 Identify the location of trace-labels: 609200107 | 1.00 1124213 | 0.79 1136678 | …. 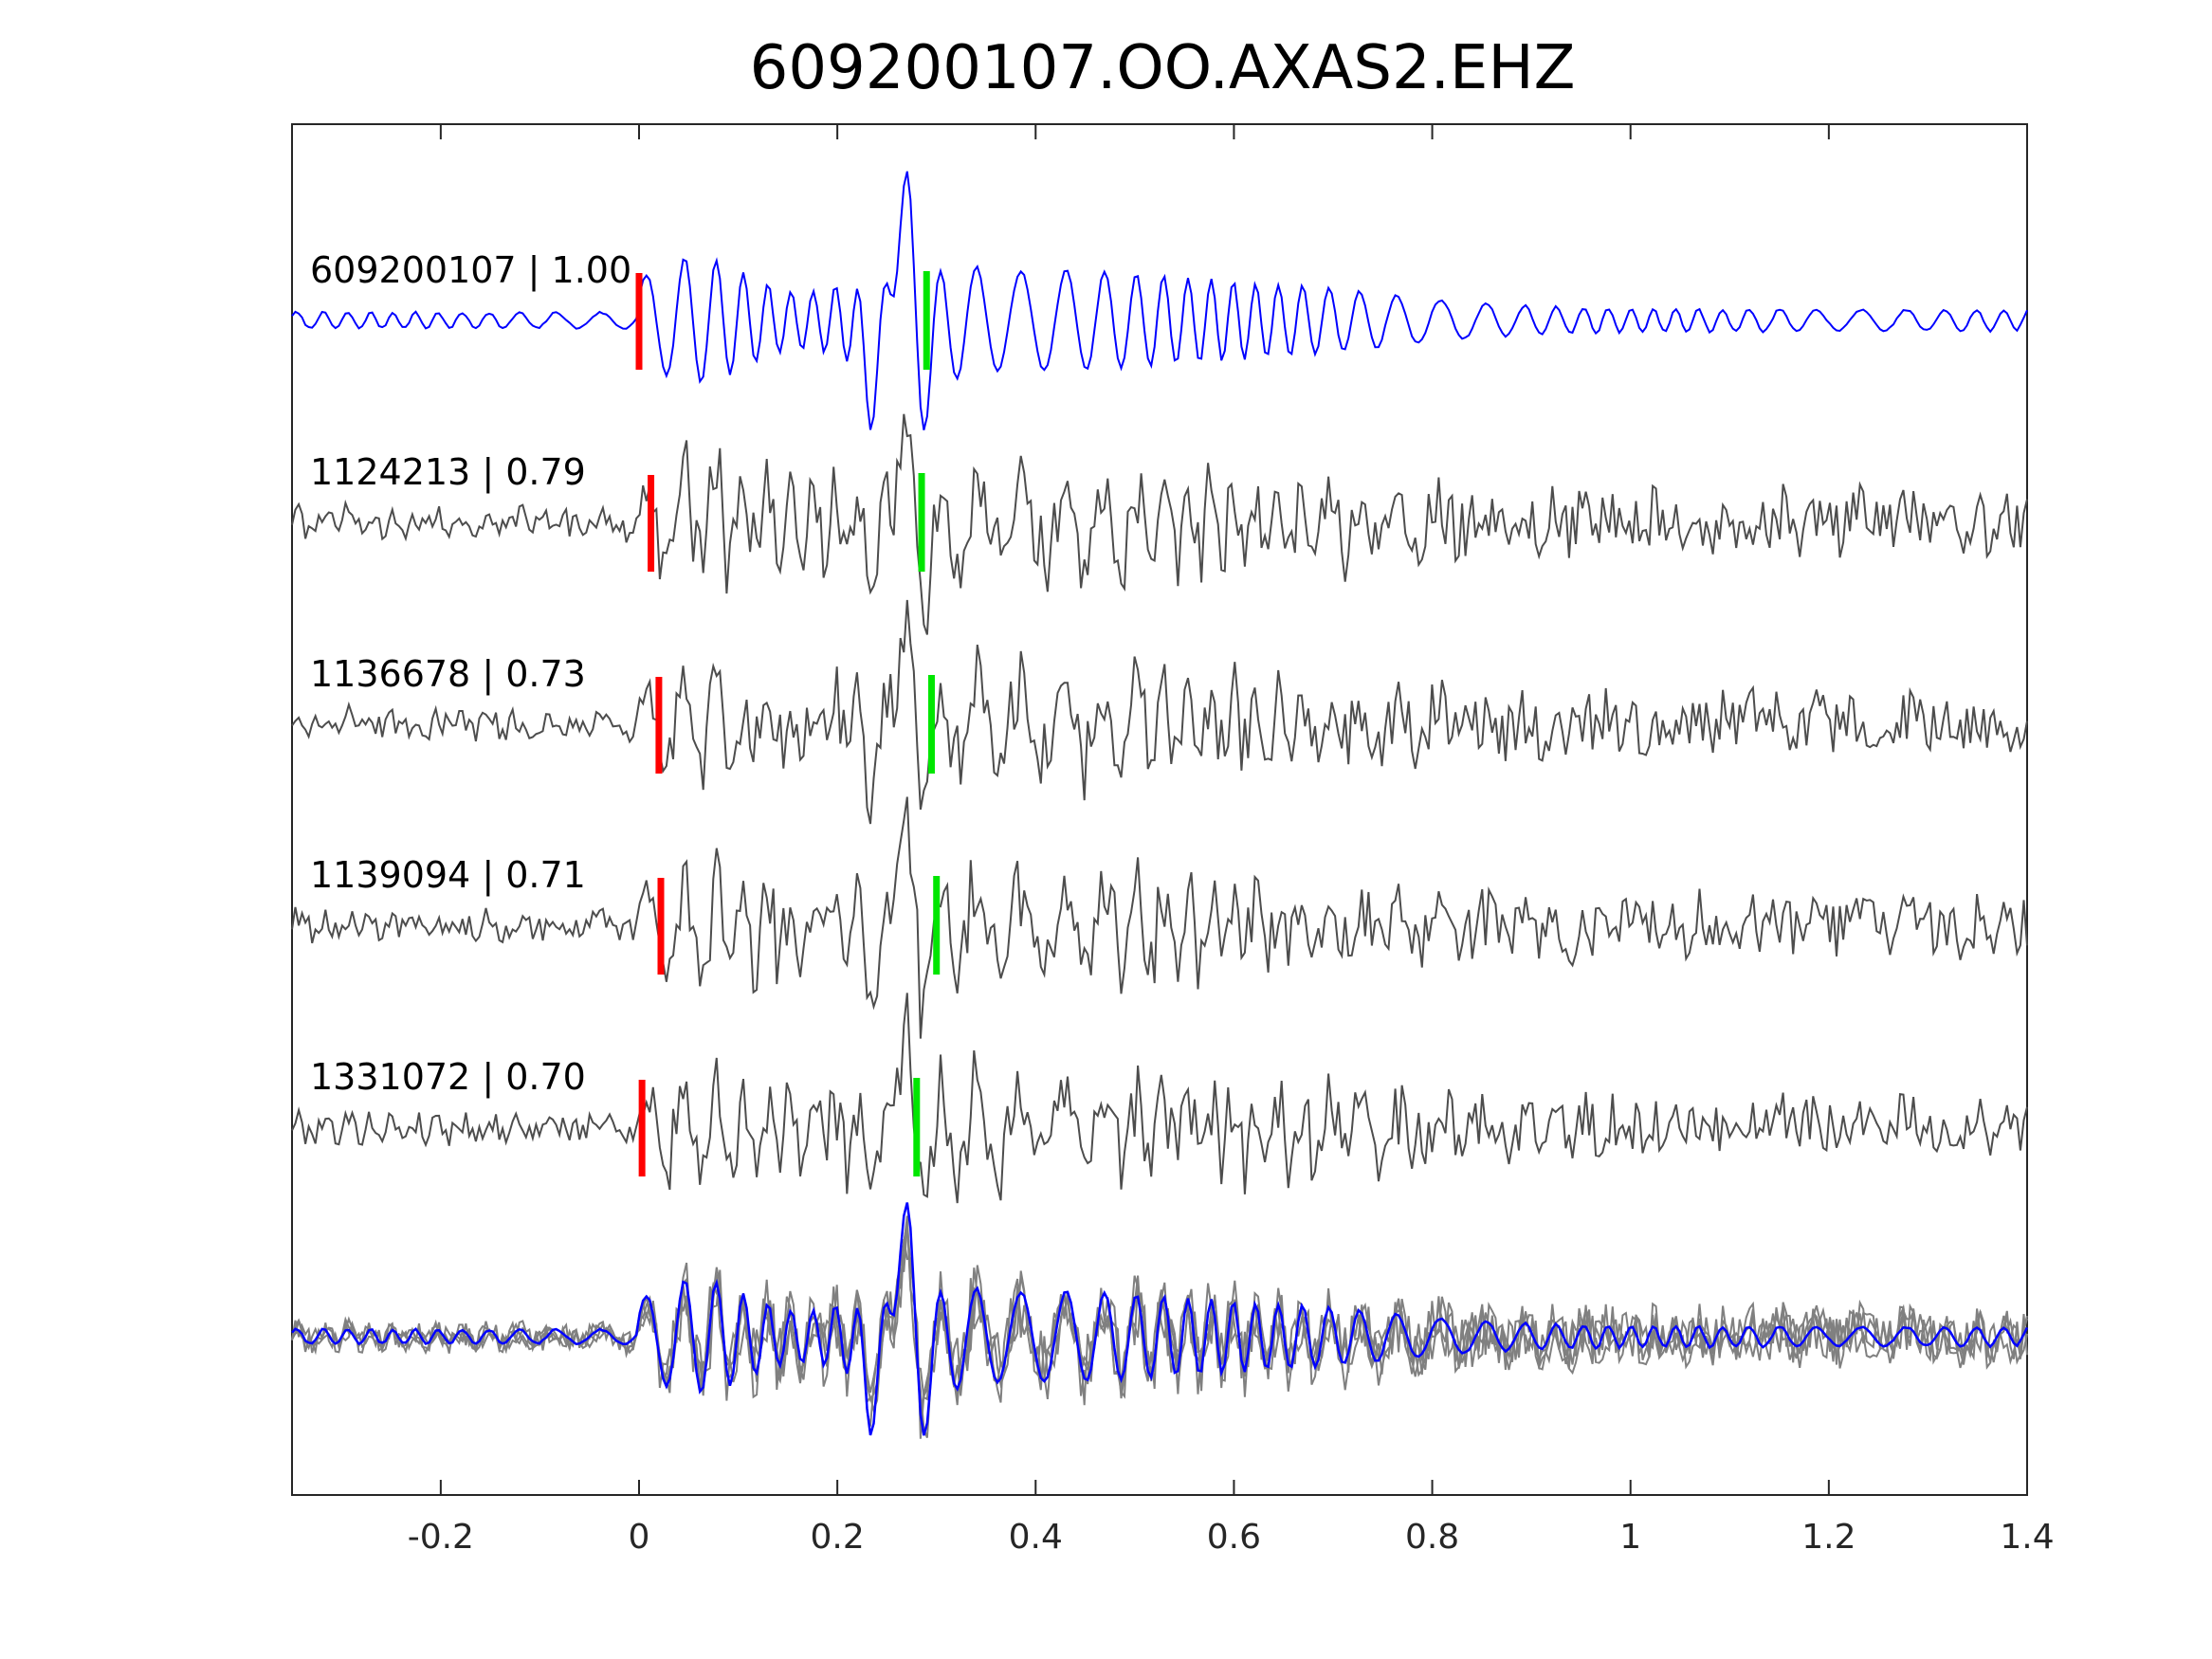
(470, 674).